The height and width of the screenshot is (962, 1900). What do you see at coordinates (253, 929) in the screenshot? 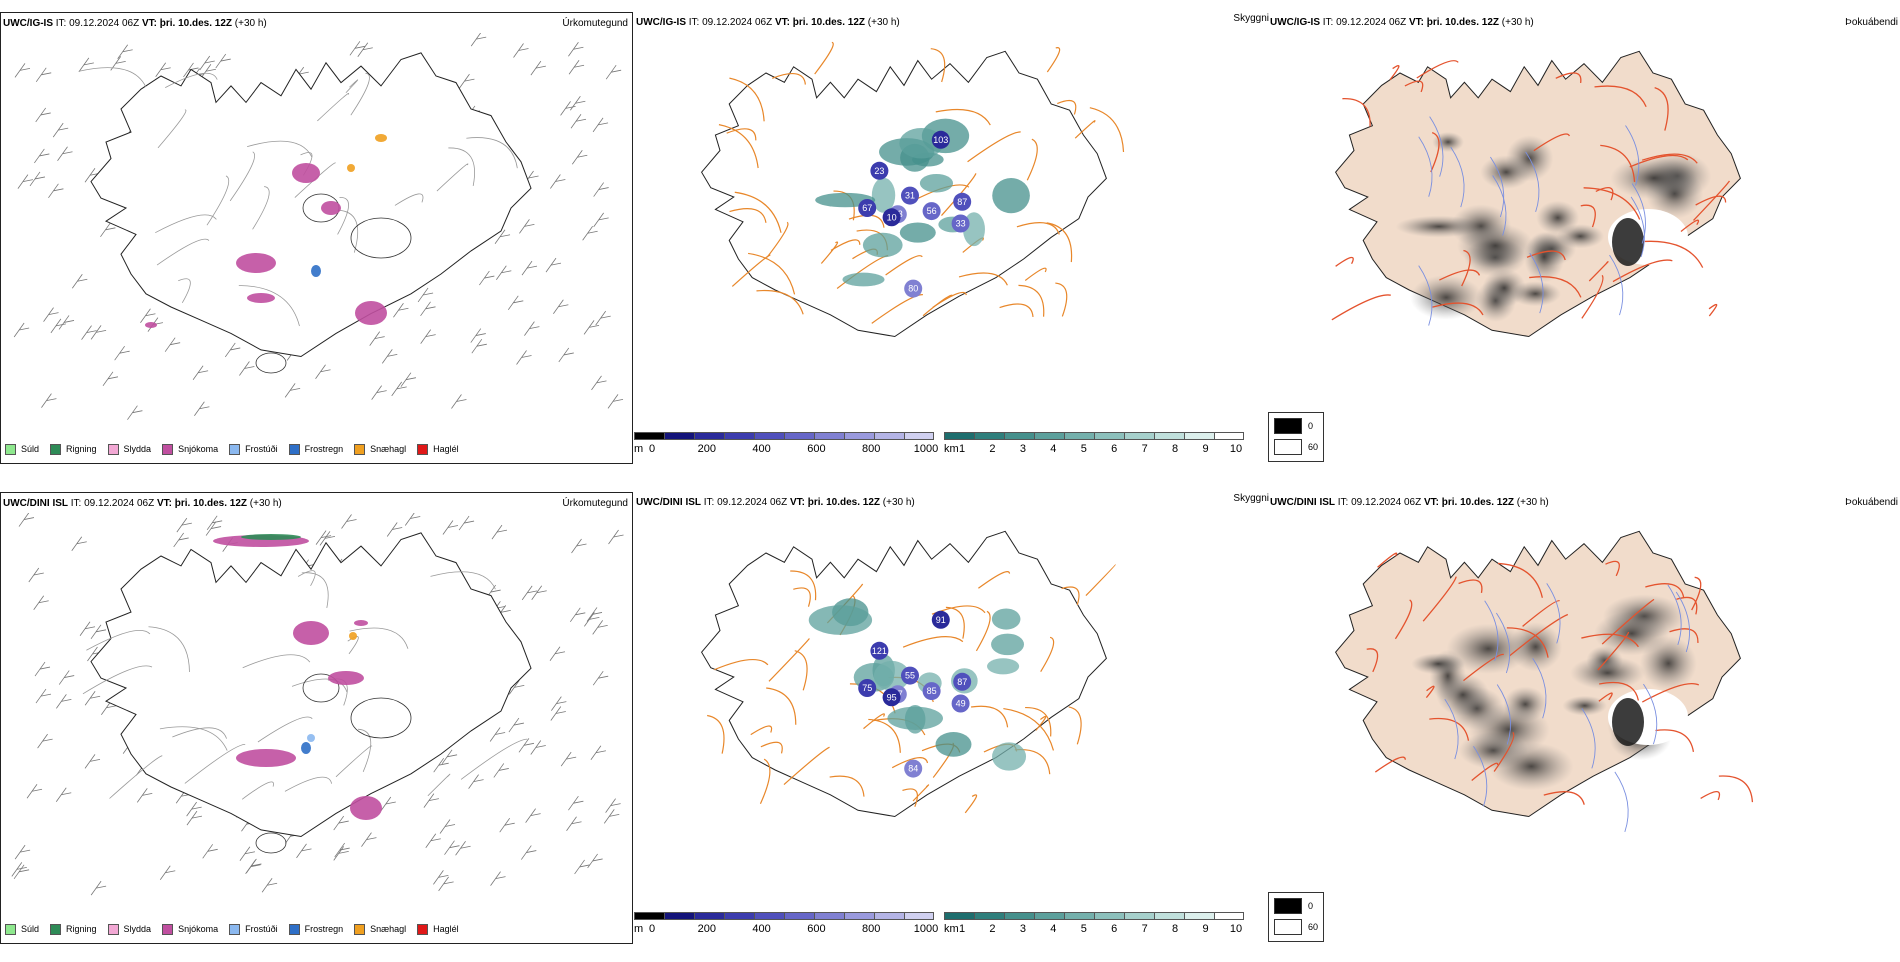
I see `precip-legend-item: Frostúði` at bounding box center [253, 929].